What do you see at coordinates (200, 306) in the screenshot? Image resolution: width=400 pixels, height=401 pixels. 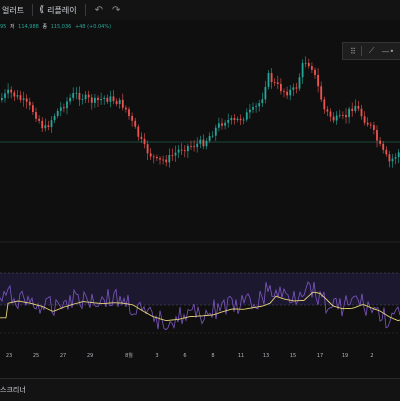 I see `rsi-group` at bounding box center [200, 306].